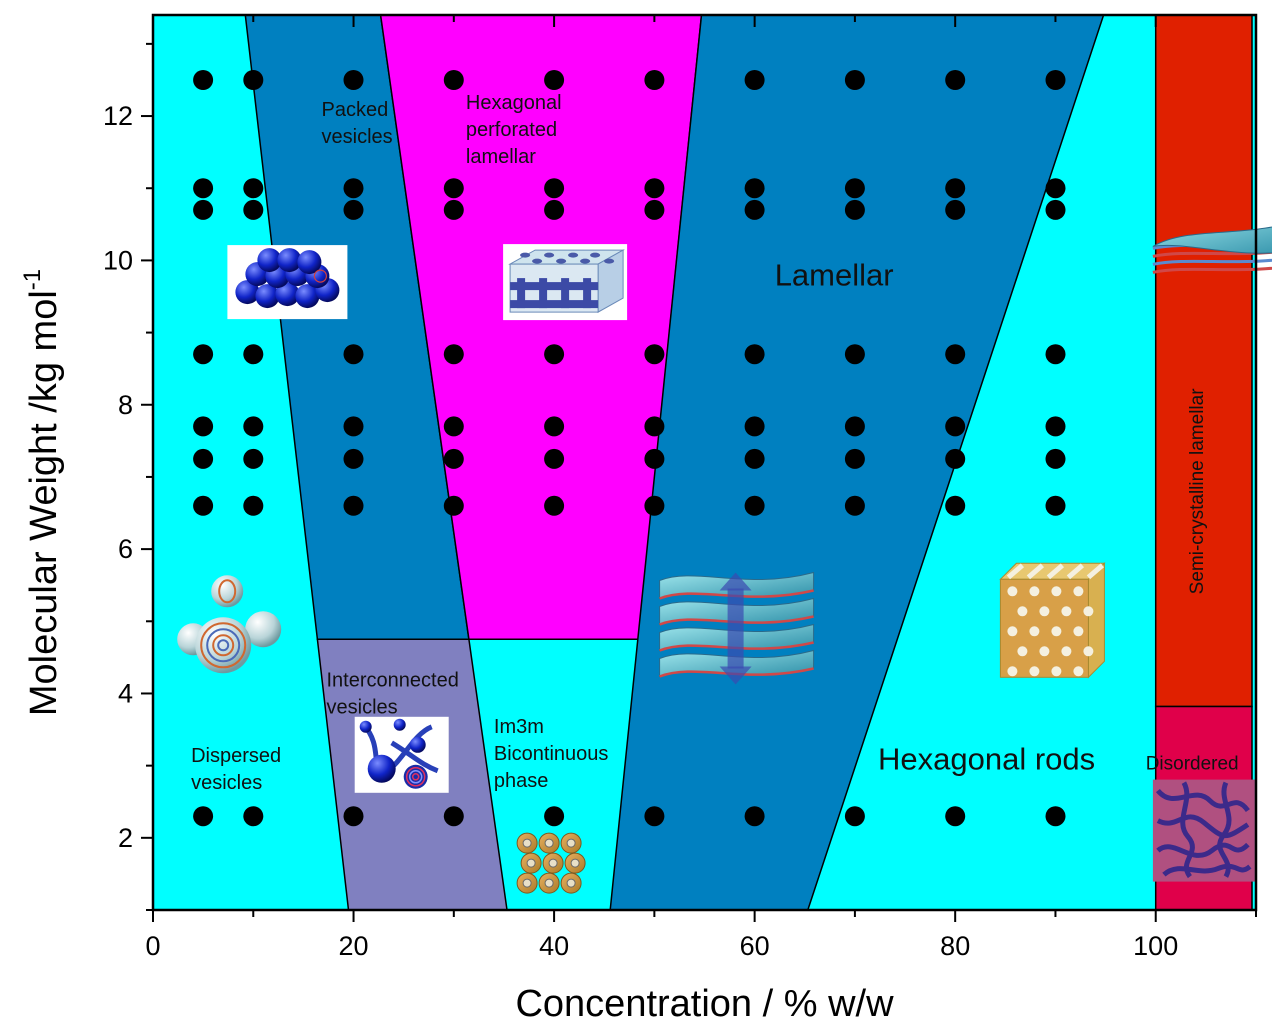 This screenshot has width=1272, height=1024. What do you see at coordinates (755, 946) in the screenshot?
I see `x-tick-label: 60` at bounding box center [755, 946].